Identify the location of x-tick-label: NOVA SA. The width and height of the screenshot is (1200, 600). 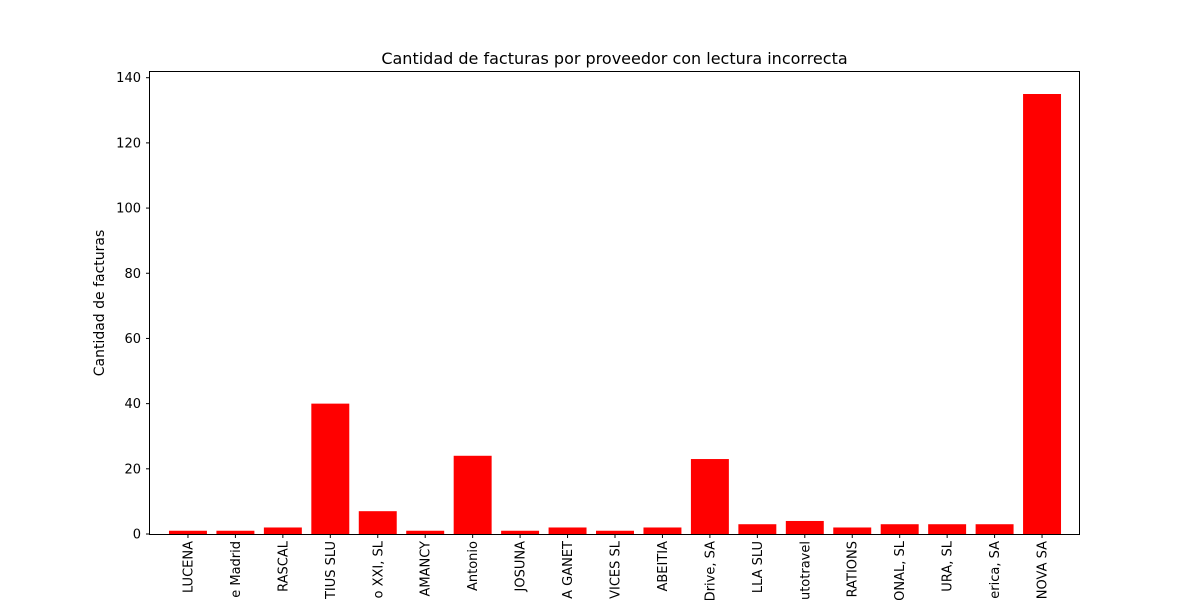
(1043, 570).